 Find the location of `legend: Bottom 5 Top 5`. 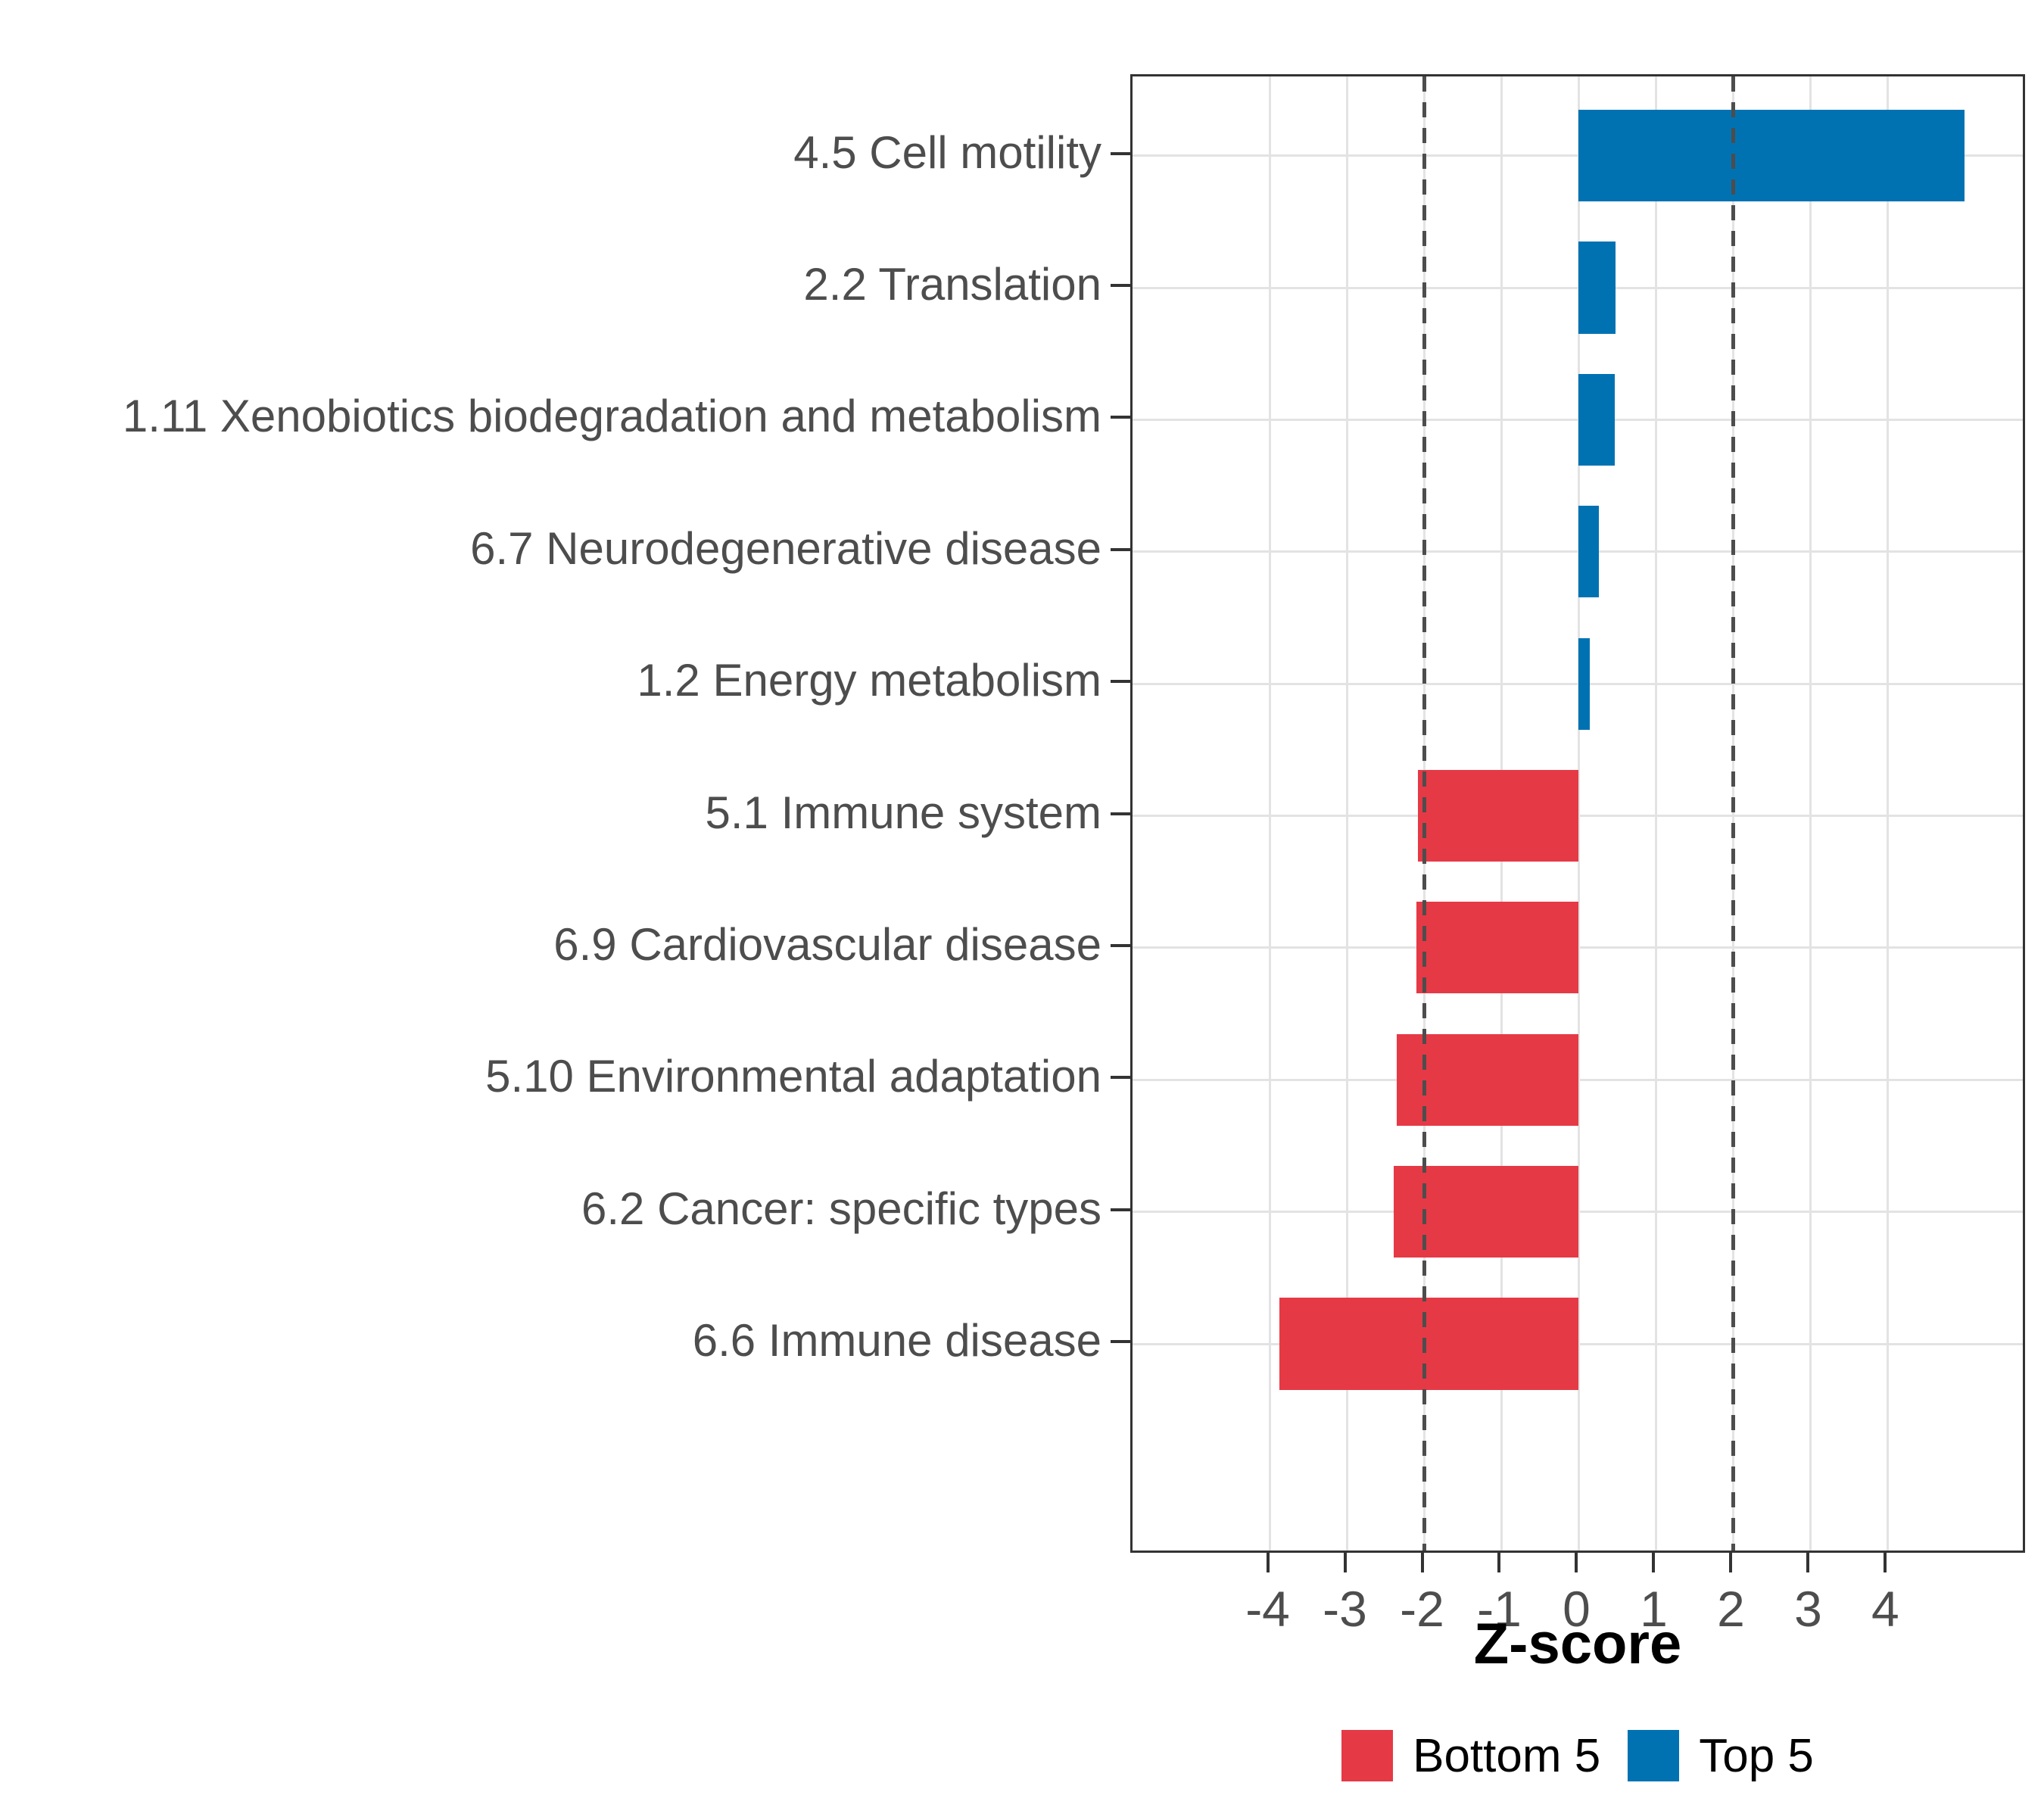

legend: Bottom 5 Top 5 is located at coordinates (1577, 1756).